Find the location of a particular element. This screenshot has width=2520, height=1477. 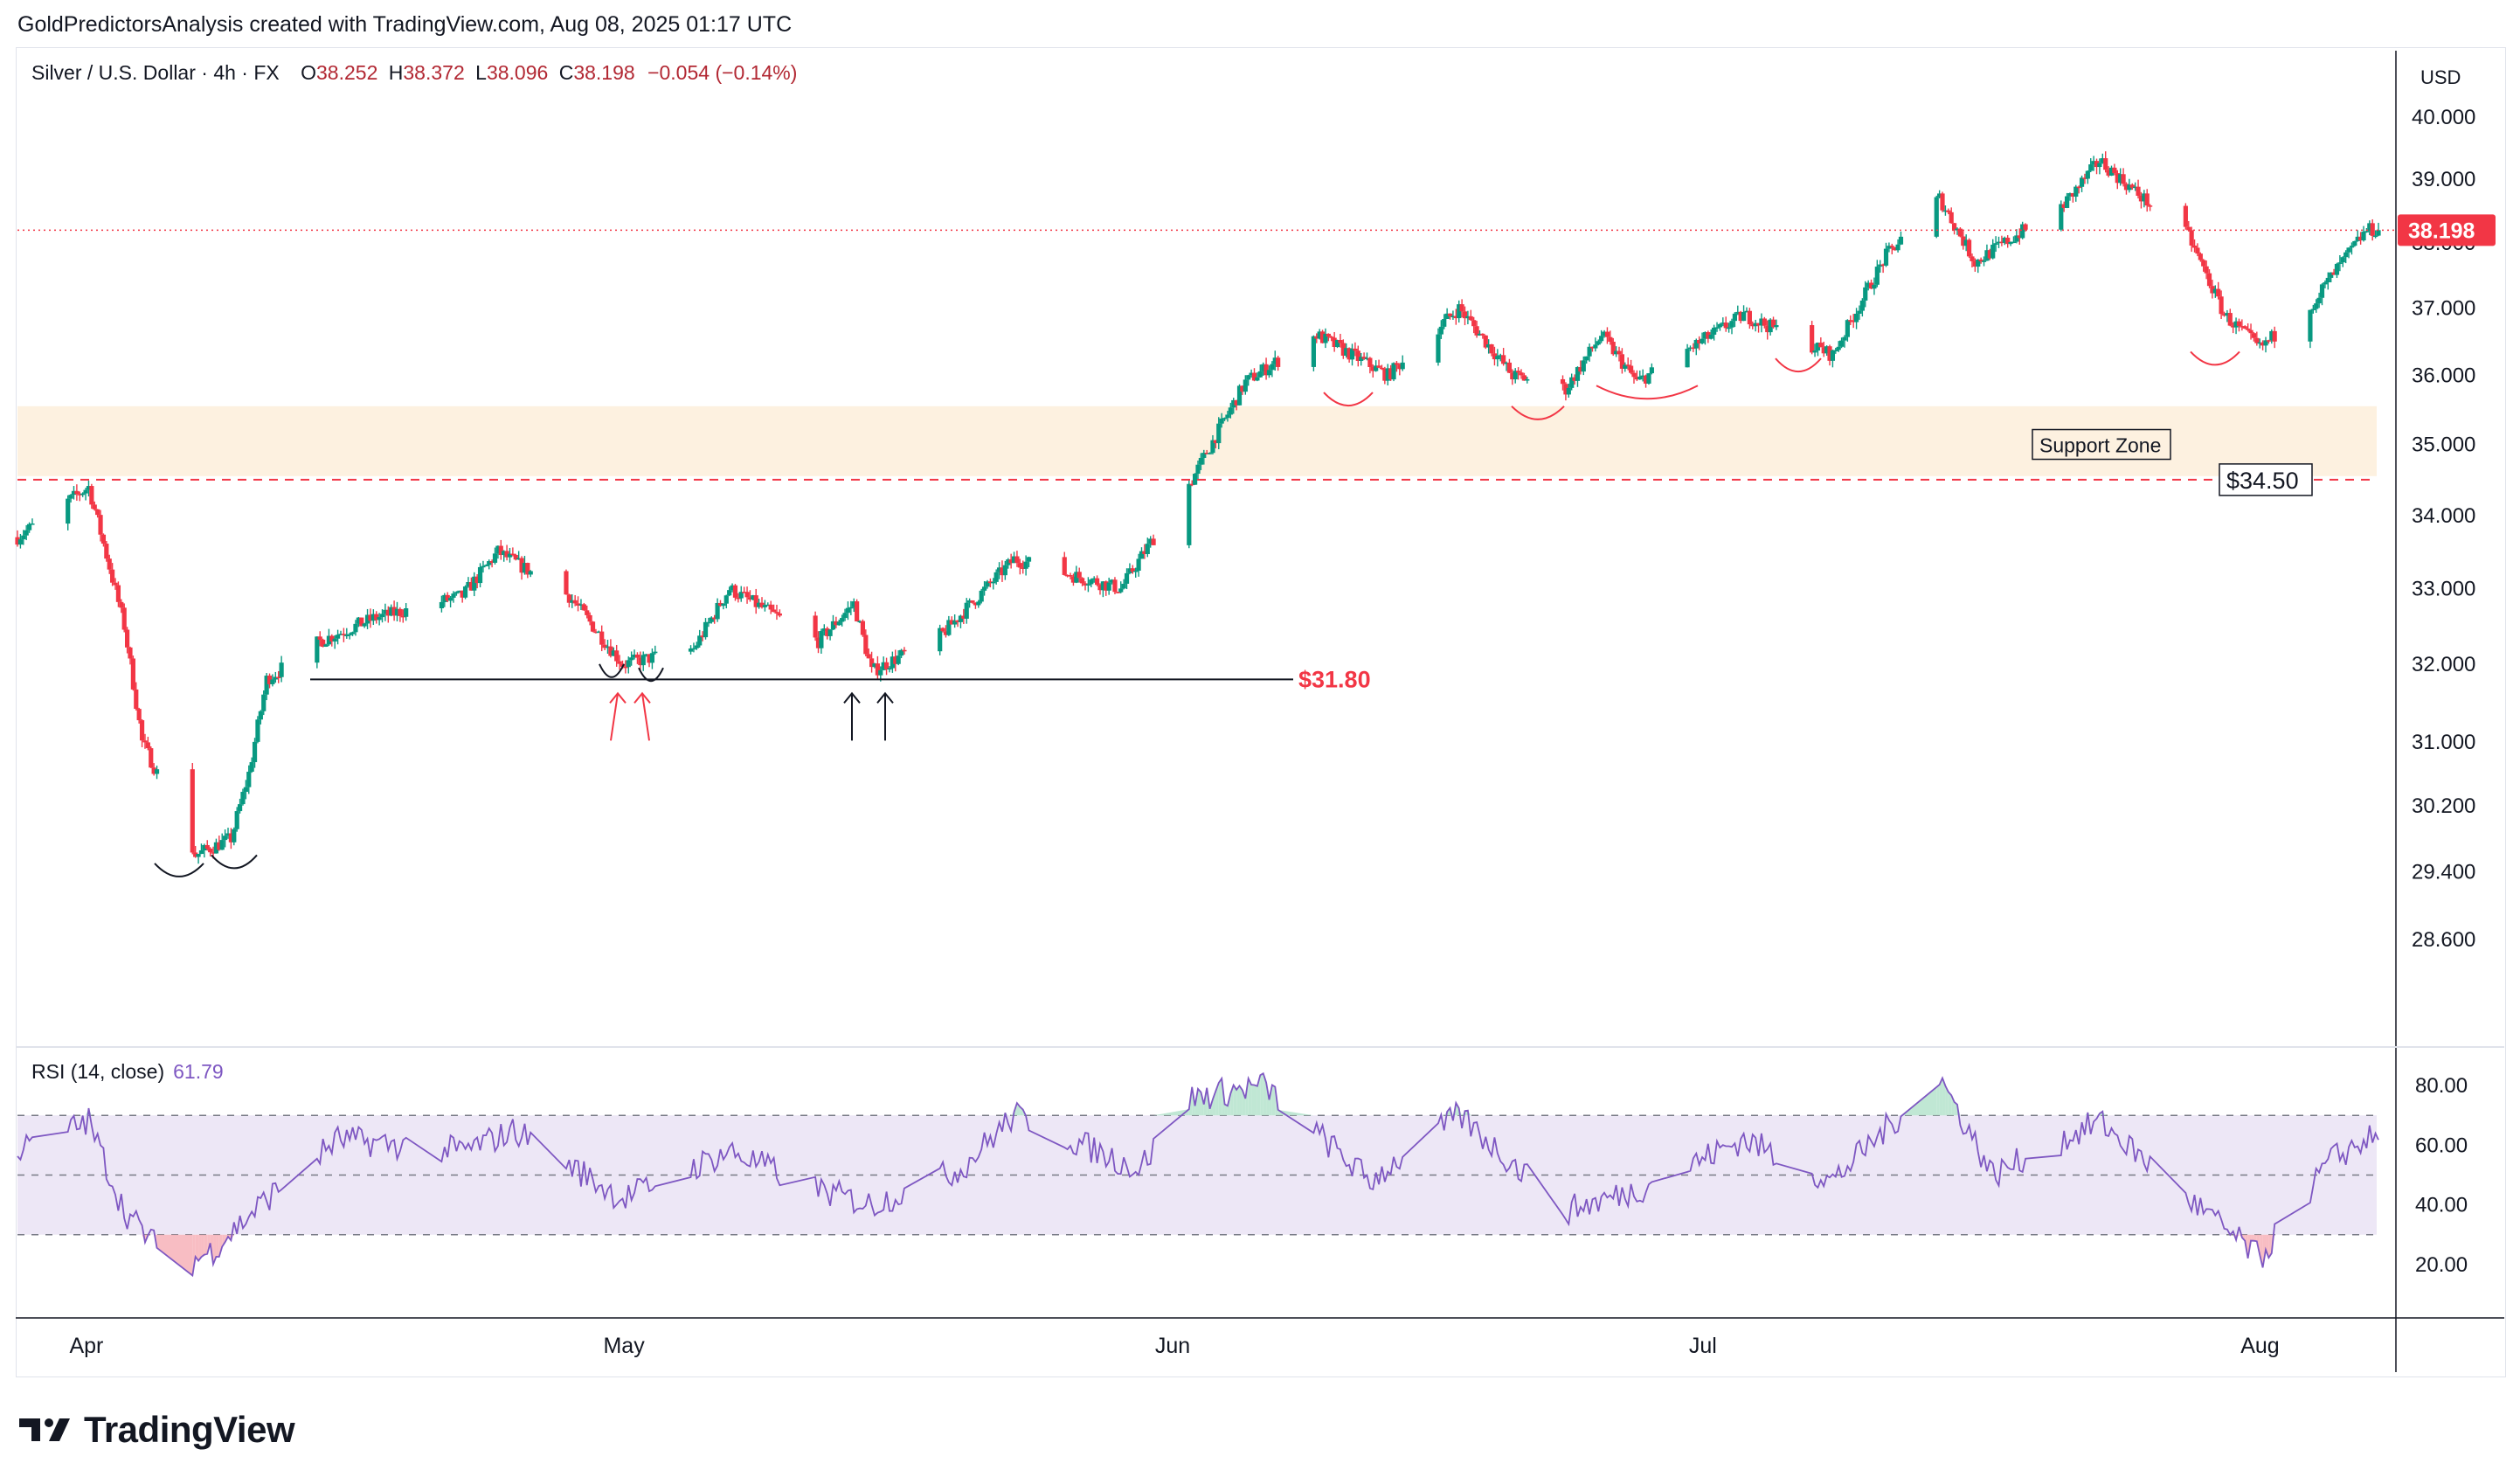

low-arc-marker is located at coordinates (2215, 358).